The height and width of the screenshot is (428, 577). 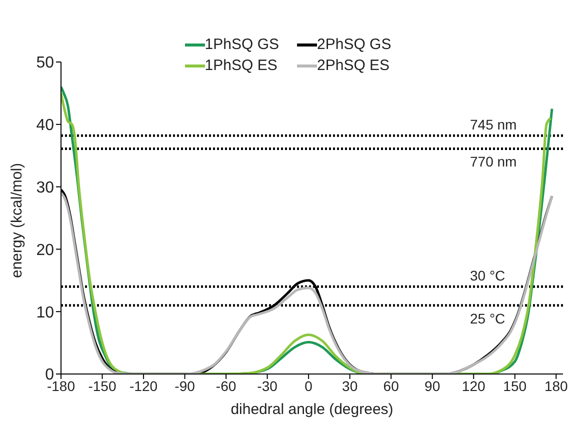 What do you see at coordinates (488, 276) in the screenshot?
I see `ref-line-label: 30 °C` at bounding box center [488, 276].